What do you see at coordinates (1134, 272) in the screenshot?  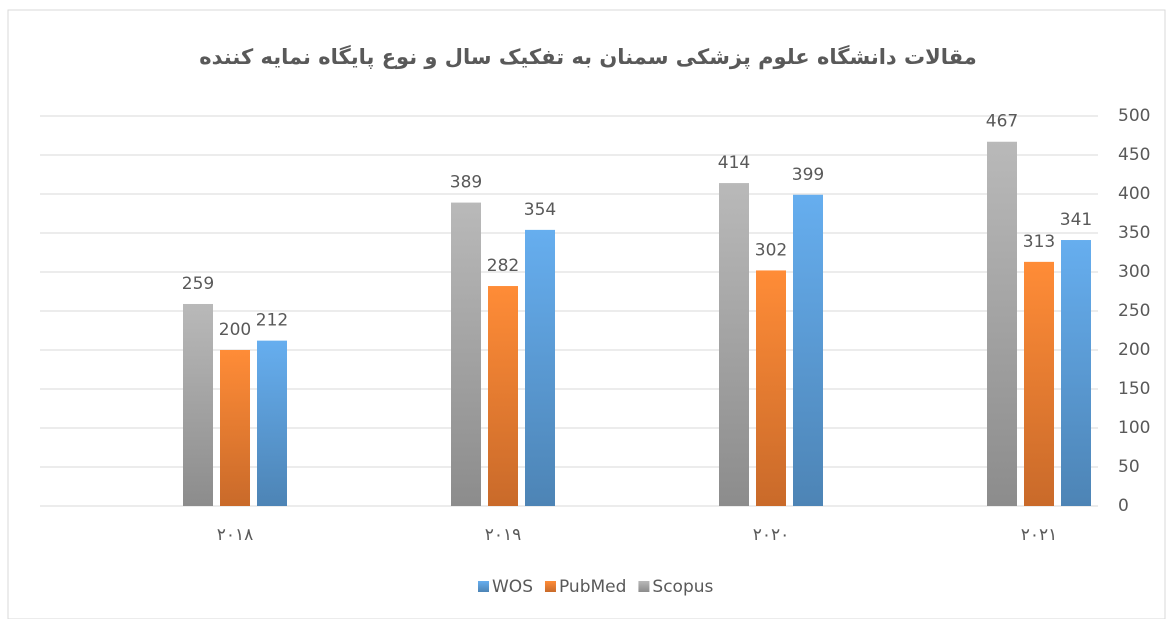 I see `y-tick-label: 300` at bounding box center [1134, 272].